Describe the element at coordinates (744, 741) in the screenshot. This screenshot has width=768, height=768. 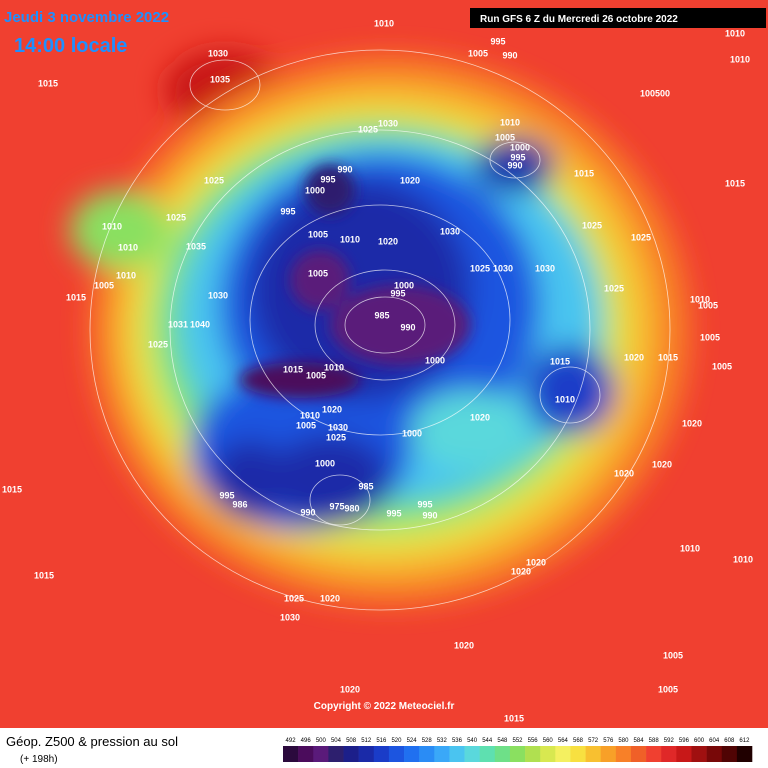
I see `scale-label: 612` at that location.